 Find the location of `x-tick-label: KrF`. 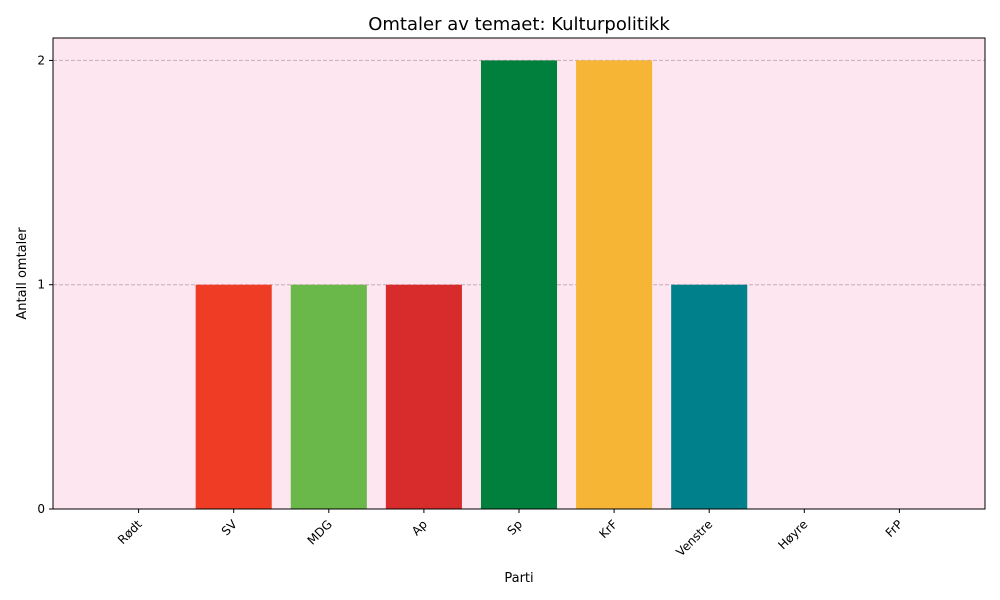

x-tick-label: KrF is located at coordinates (608, 529).